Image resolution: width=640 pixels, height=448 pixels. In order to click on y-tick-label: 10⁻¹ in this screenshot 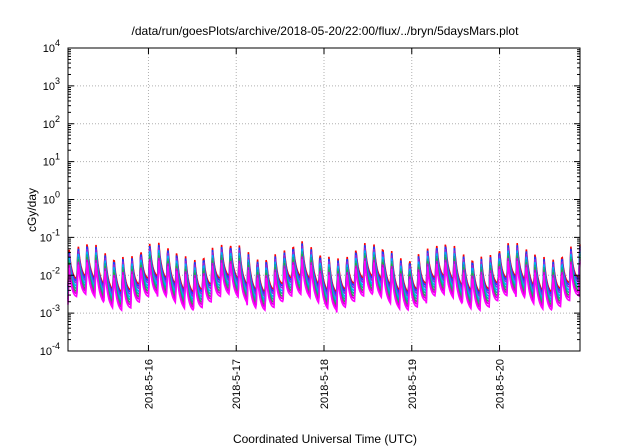, I will do `click(50, 235)`.